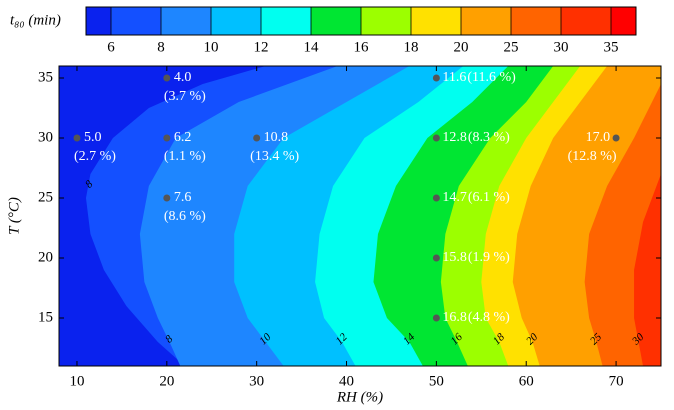 The width and height of the screenshot is (674, 410). Describe the element at coordinates (45, 137) in the screenshot. I see `y-tick-label: 30` at that location.